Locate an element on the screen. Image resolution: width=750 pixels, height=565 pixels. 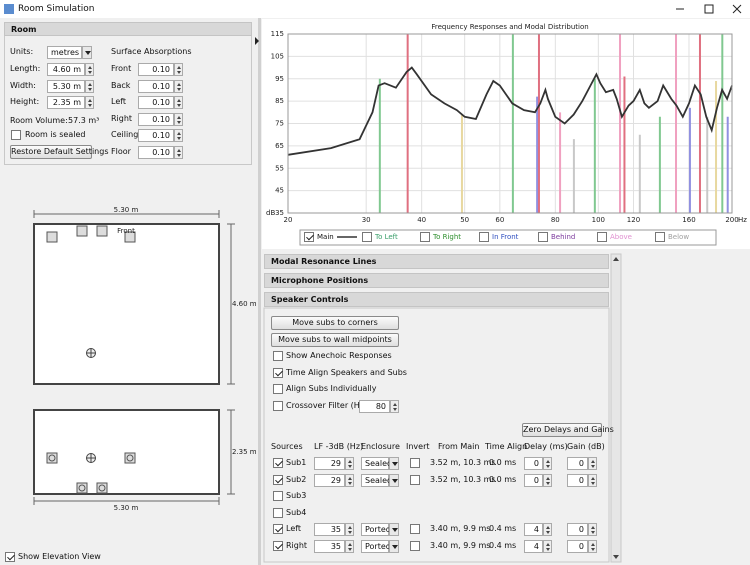
panel-header: Microphone Positions is located at coordinates (436, 280).